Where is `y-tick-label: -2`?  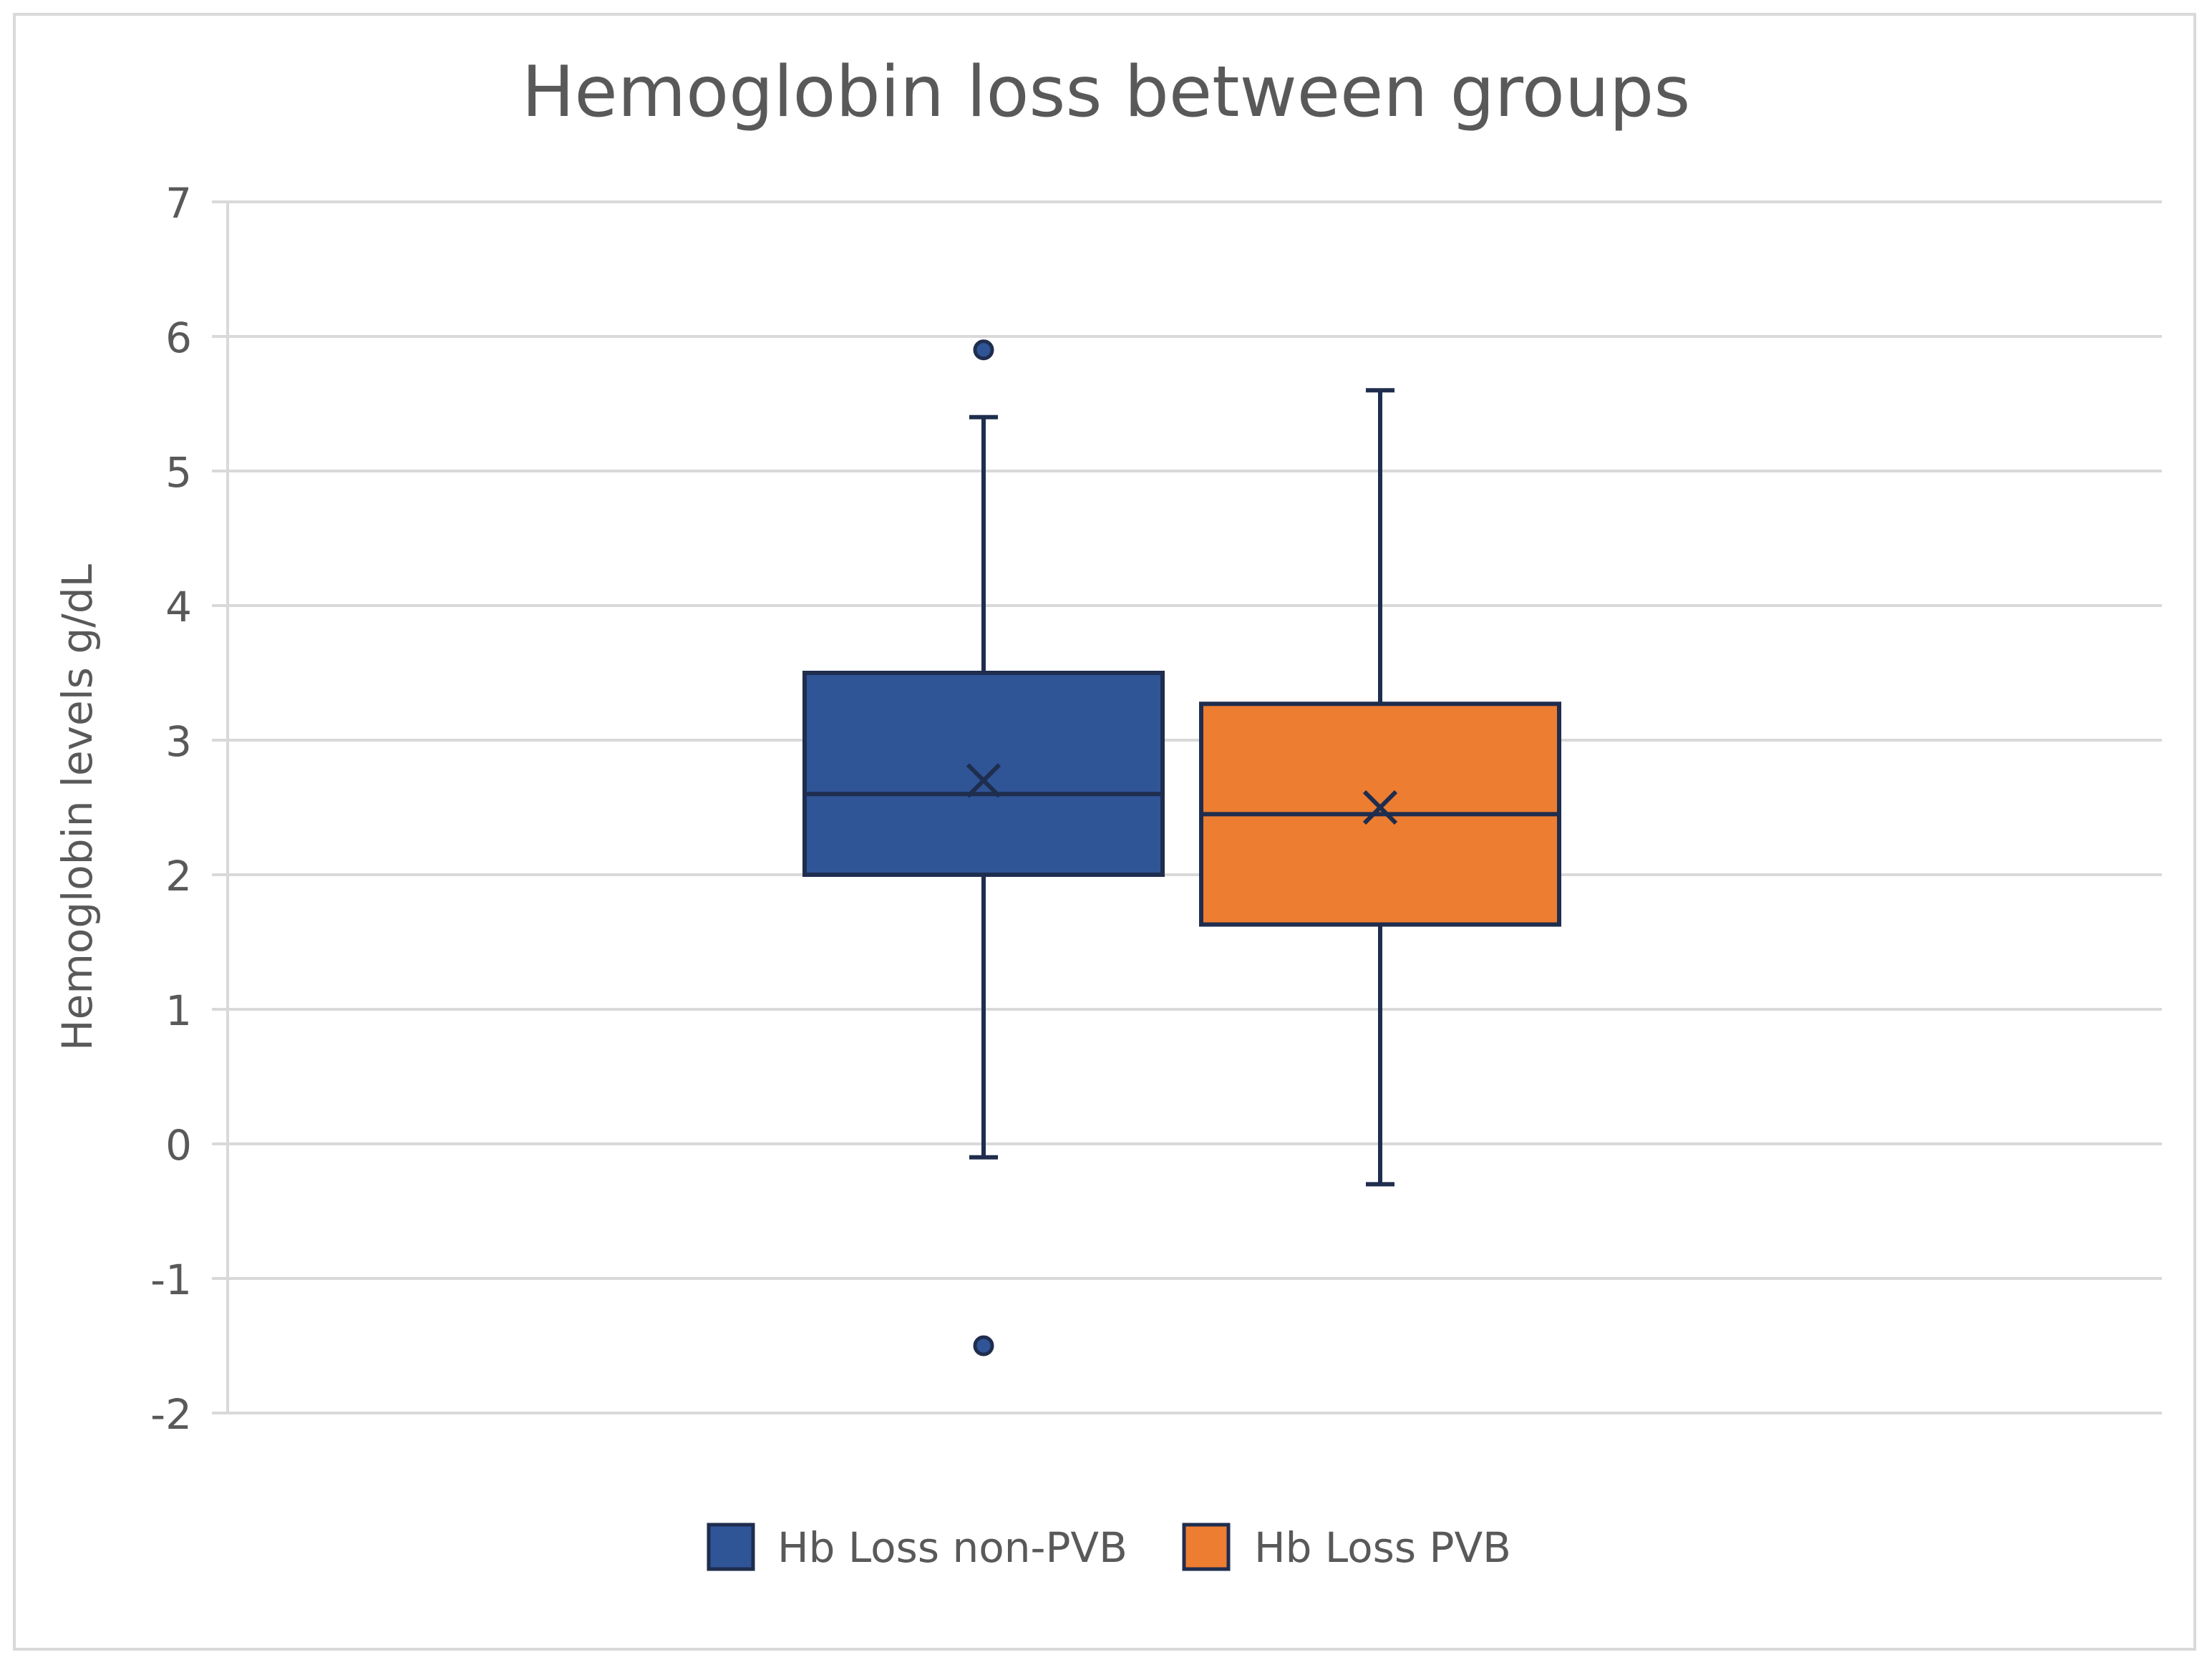
y-tick-label: -2 is located at coordinates (171, 1415).